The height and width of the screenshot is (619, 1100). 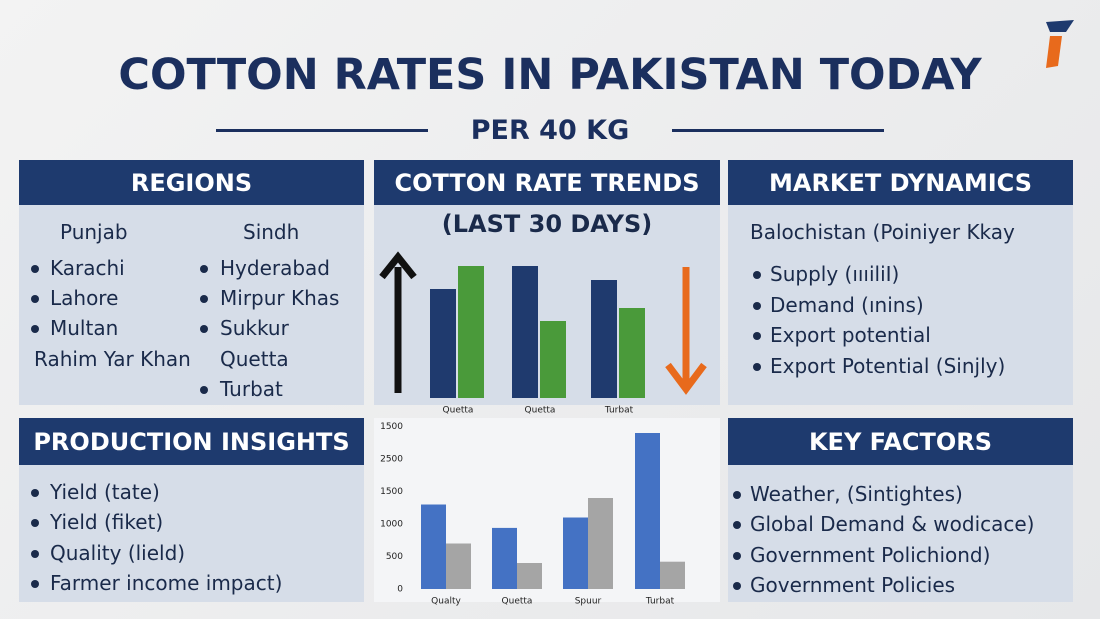 What do you see at coordinates (550, 75) in the screenshot?
I see `page-title: COTTON RATES IN PAKISTAN TODAY` at bounding box center [550, 75].